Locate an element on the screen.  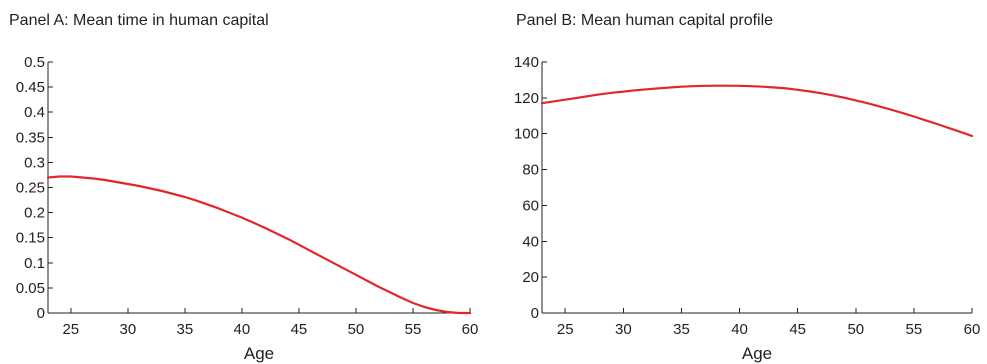
panel-a-y-tick-label: 0.4 is located at coordinates (34, 112).